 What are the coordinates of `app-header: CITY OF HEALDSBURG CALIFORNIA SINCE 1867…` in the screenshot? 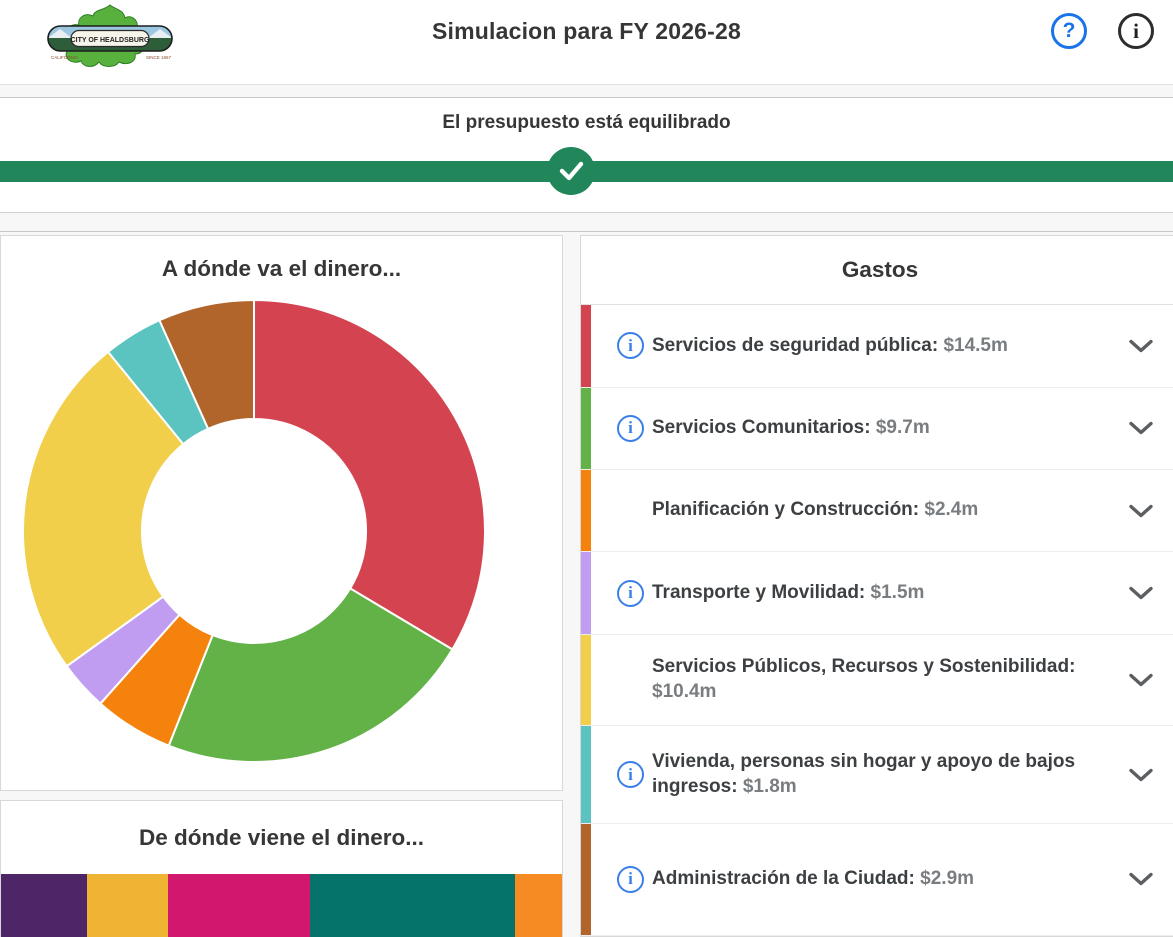 It's located at (586, 42).